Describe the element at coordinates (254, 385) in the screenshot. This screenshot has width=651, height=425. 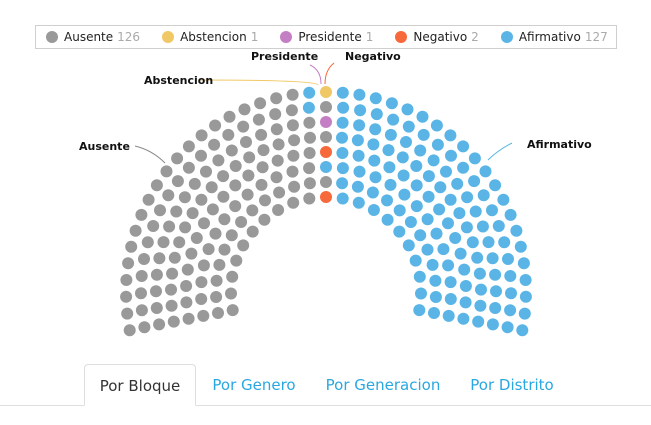
I see `tab-por-genero: Por Genero` at that location.